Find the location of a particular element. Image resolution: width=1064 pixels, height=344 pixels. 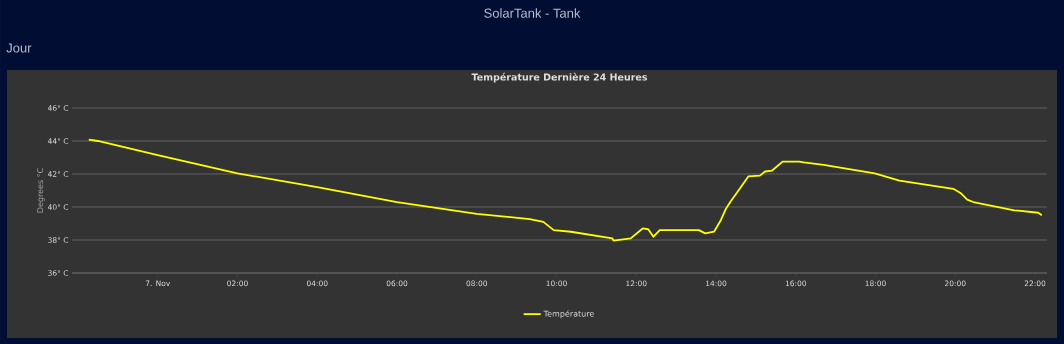

text: Jour is located at coordinates (19, 48).